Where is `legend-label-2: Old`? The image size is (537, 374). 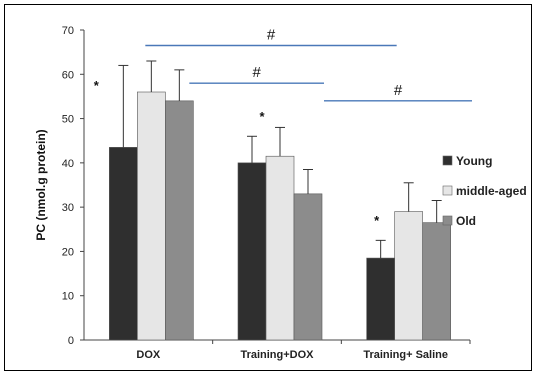
legend-label-2: Old is located at coordinates (466, 221).